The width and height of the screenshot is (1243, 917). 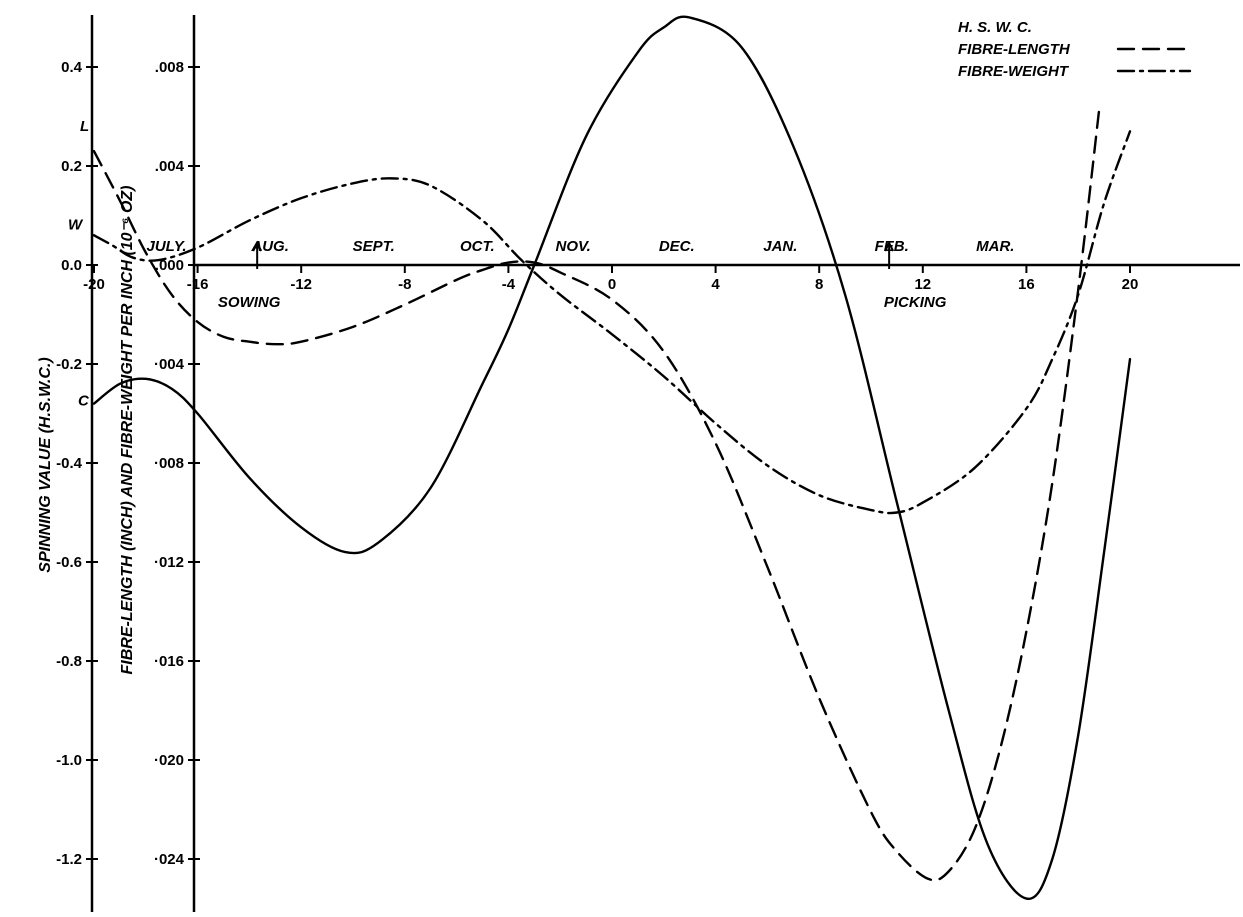 I want to click on series-end-label: W, so click(x=76, y=224).